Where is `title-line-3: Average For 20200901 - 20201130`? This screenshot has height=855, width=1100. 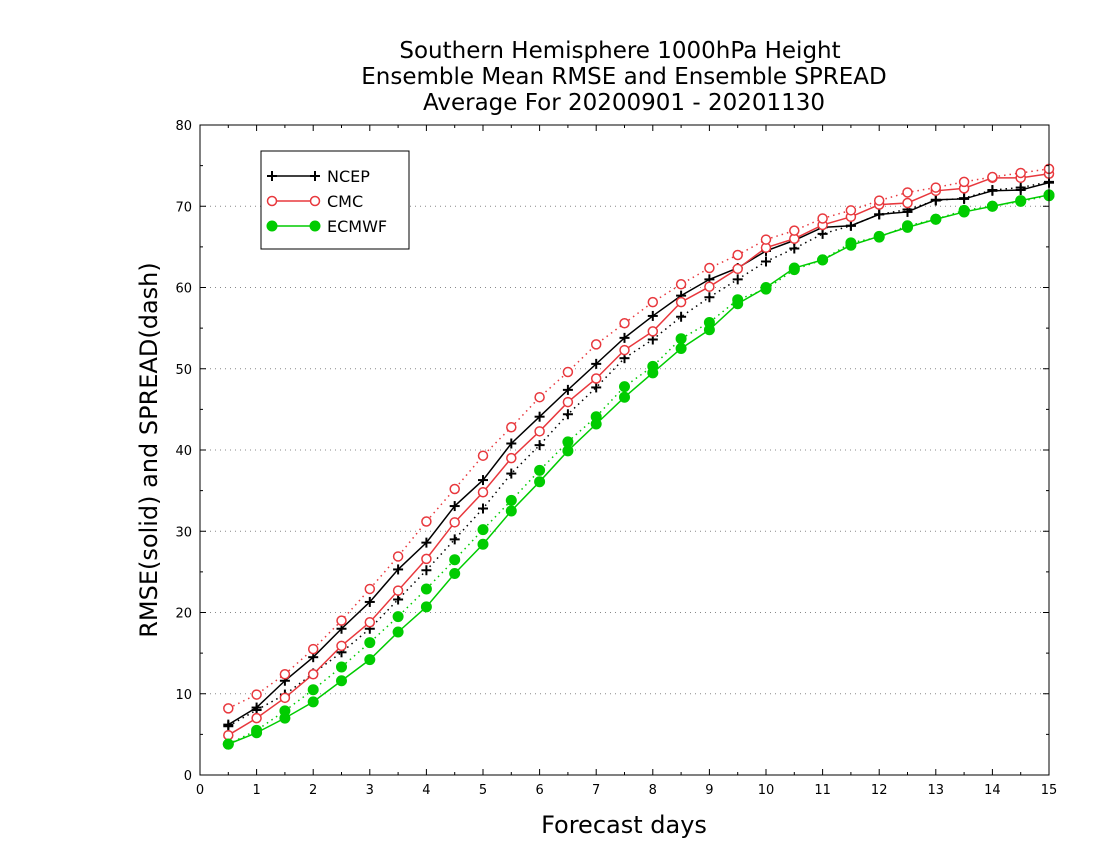
title-line-3: Average For 20200901 - 20201130 is located at coordinates (624, 103).